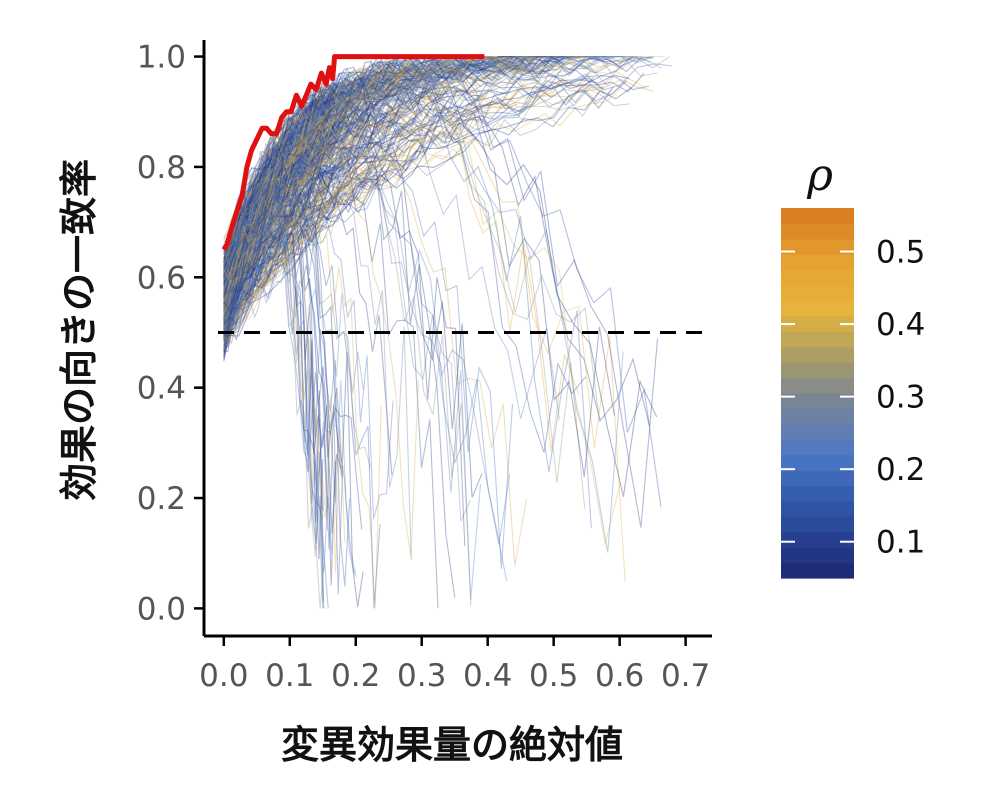 This screenshot has width=1000, height=799. I want to click on y-tick-label: 0.2, so click(161, 499).